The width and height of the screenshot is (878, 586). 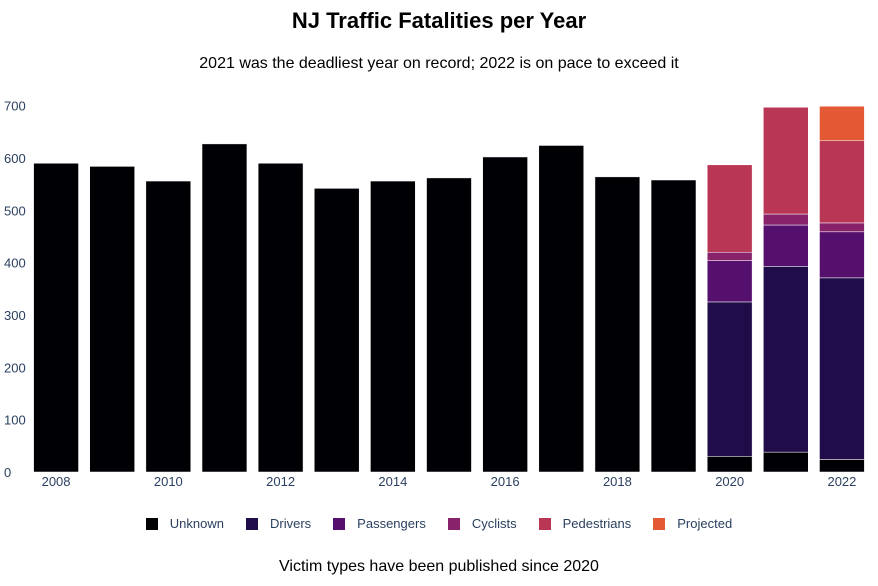 I want to click on y-tick-label: 700, so click(x=15, y=106).